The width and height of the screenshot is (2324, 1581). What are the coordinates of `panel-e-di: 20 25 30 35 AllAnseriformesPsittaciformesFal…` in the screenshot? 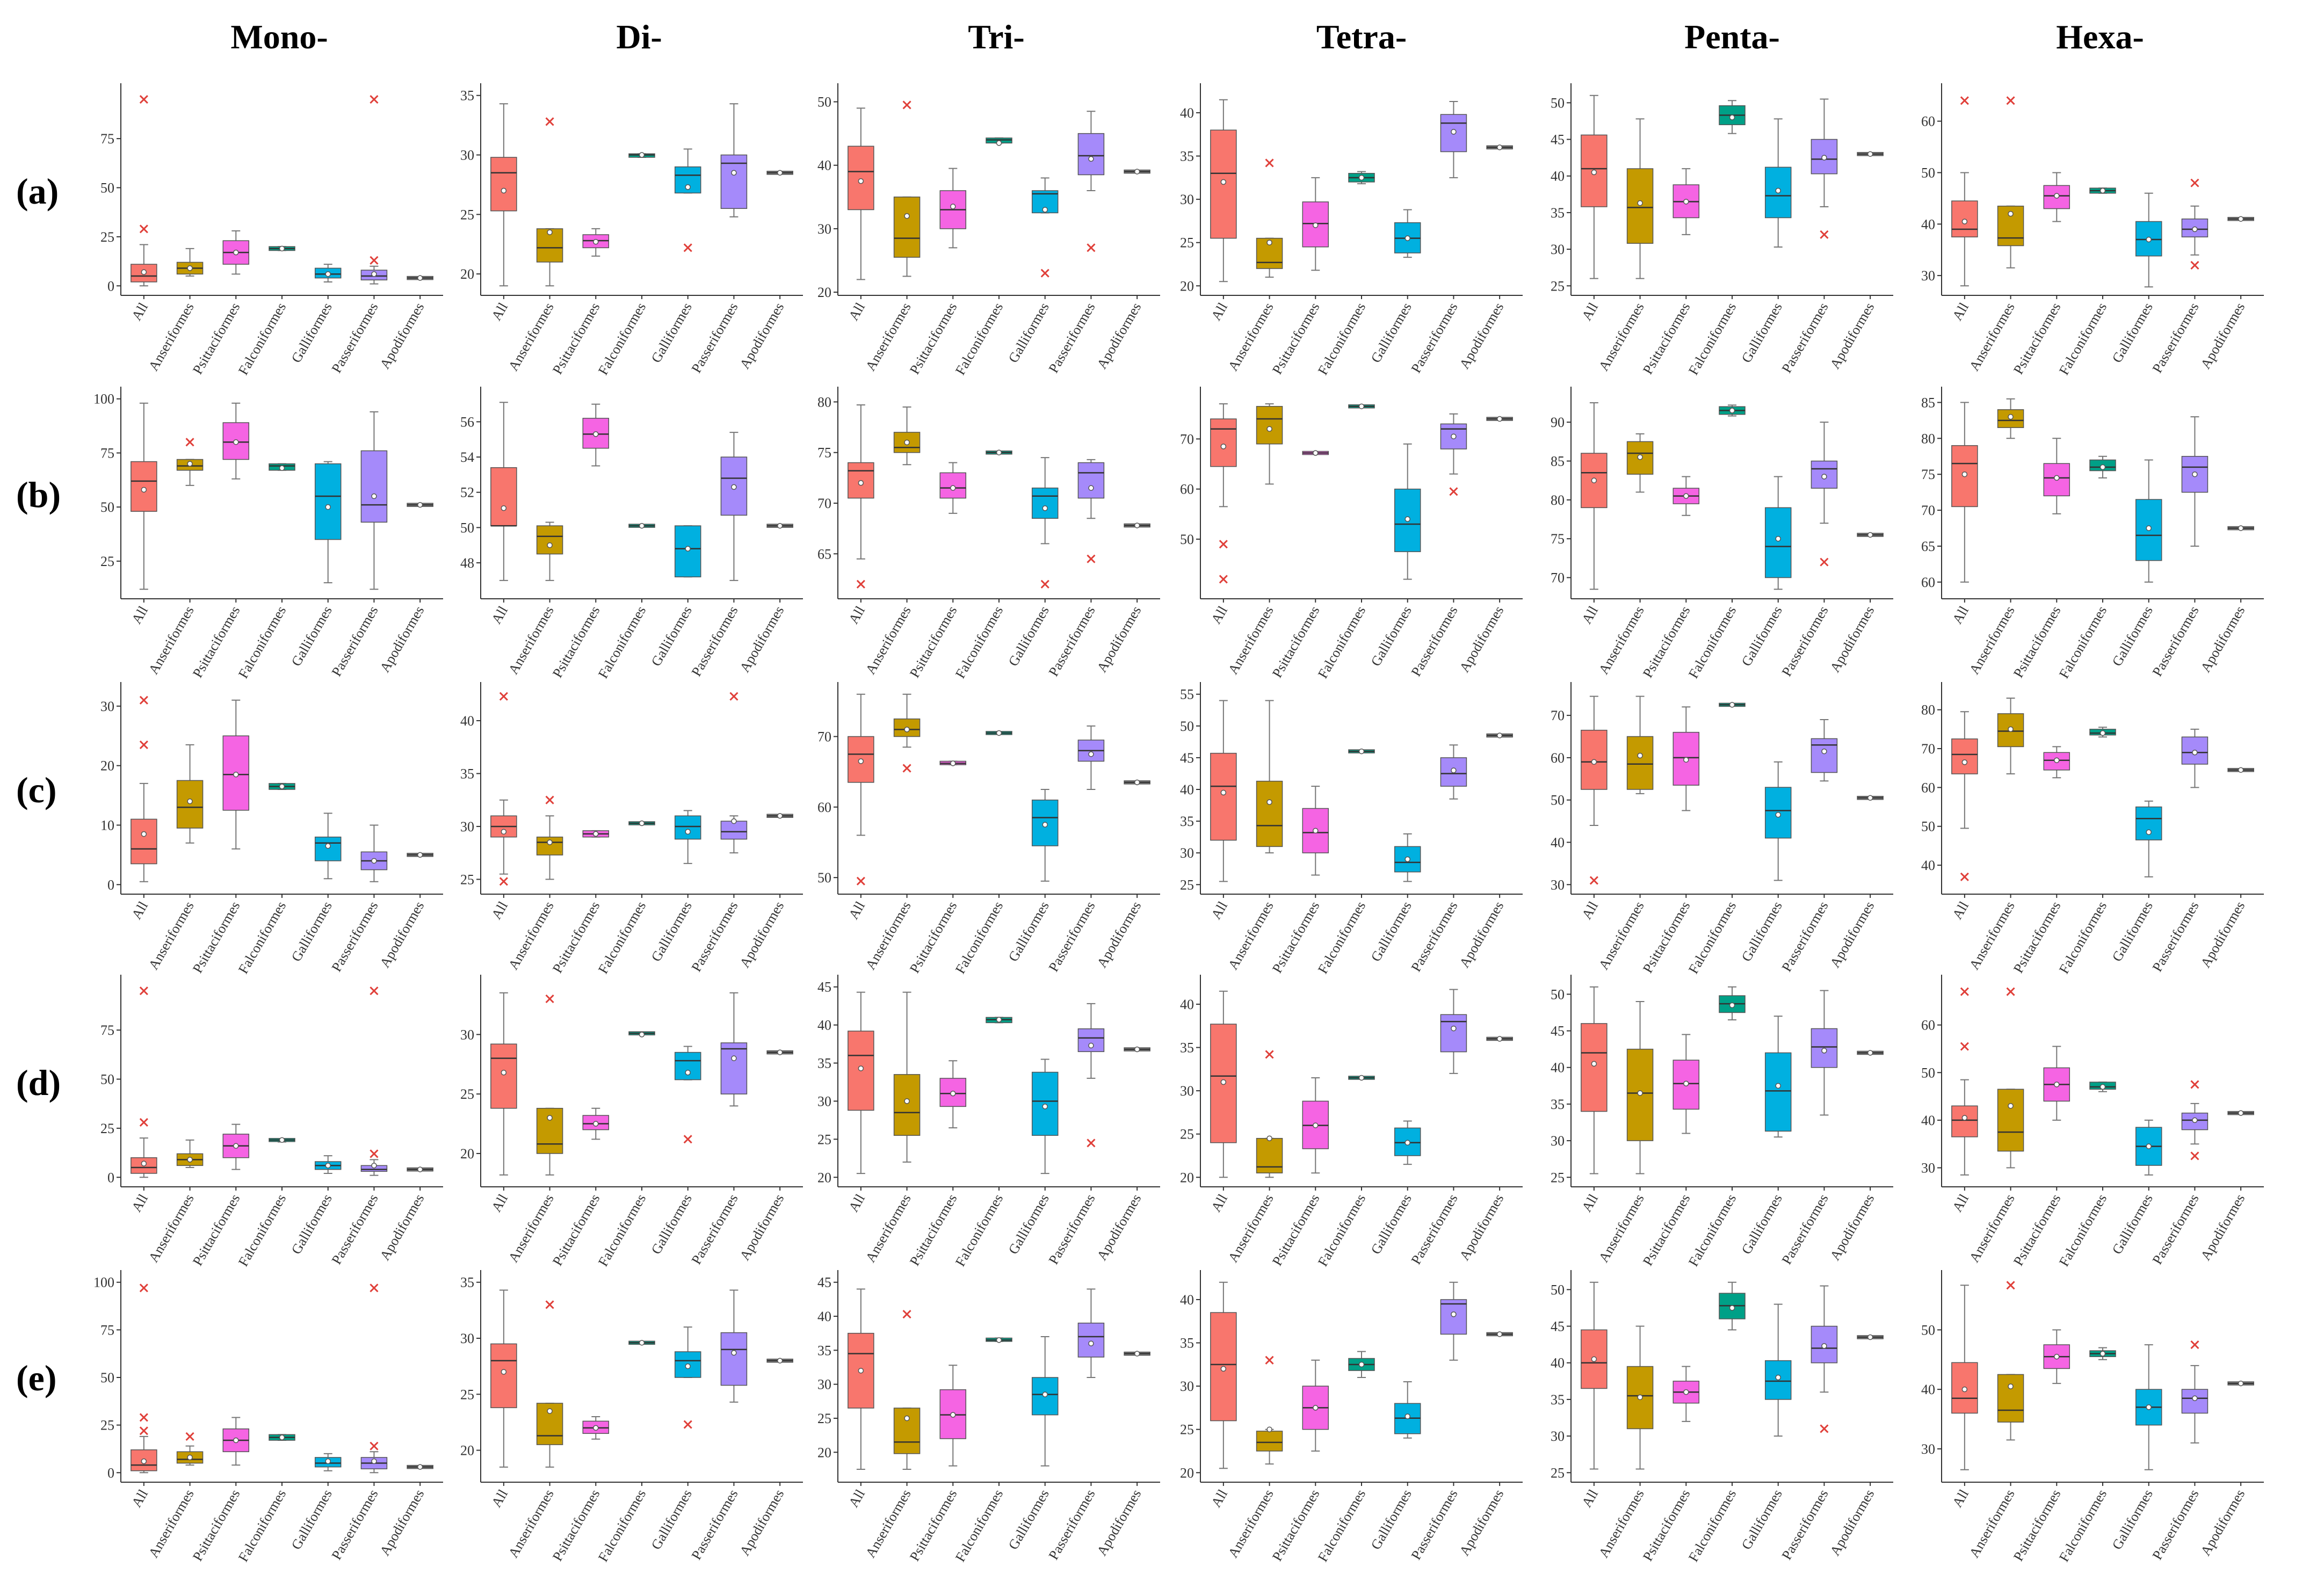 It's located at (631, 1417).